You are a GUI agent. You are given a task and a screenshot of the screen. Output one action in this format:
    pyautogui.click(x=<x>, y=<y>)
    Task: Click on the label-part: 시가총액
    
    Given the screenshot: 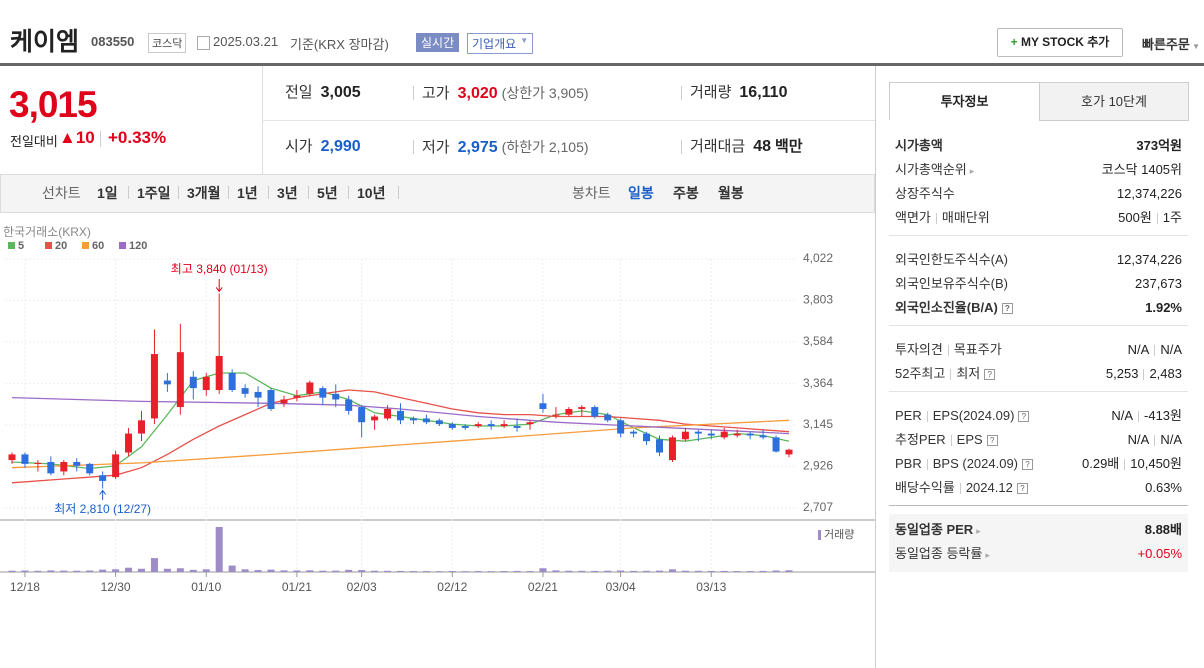 What is the action you would take?
    pyautogui.click(x=919, y=145)
    